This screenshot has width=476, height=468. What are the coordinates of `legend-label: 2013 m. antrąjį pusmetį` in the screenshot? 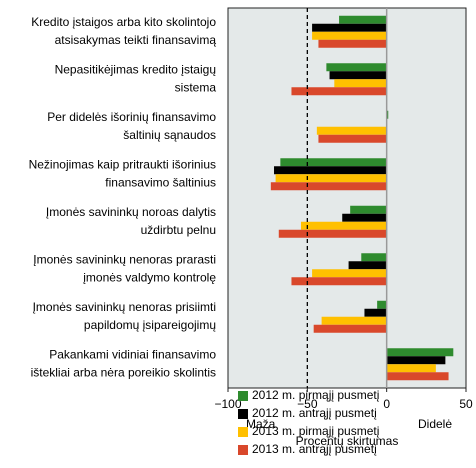 It's located at (314, 449).